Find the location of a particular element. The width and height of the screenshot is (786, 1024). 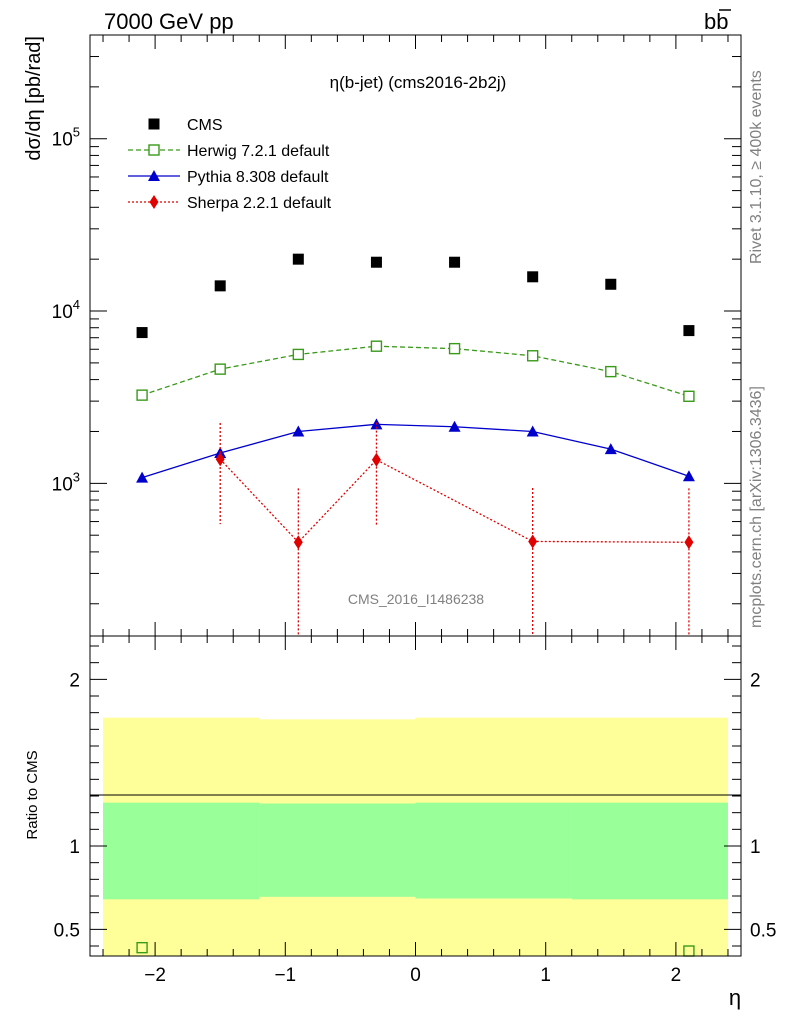

x-tick-label: 2 is located at coordinates (676, 975).